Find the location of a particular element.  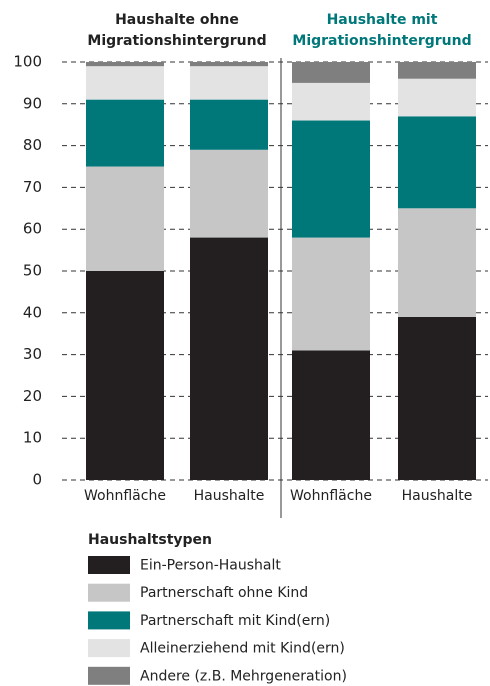

y-tick-label: 70 is located at coordinates (32, 187).